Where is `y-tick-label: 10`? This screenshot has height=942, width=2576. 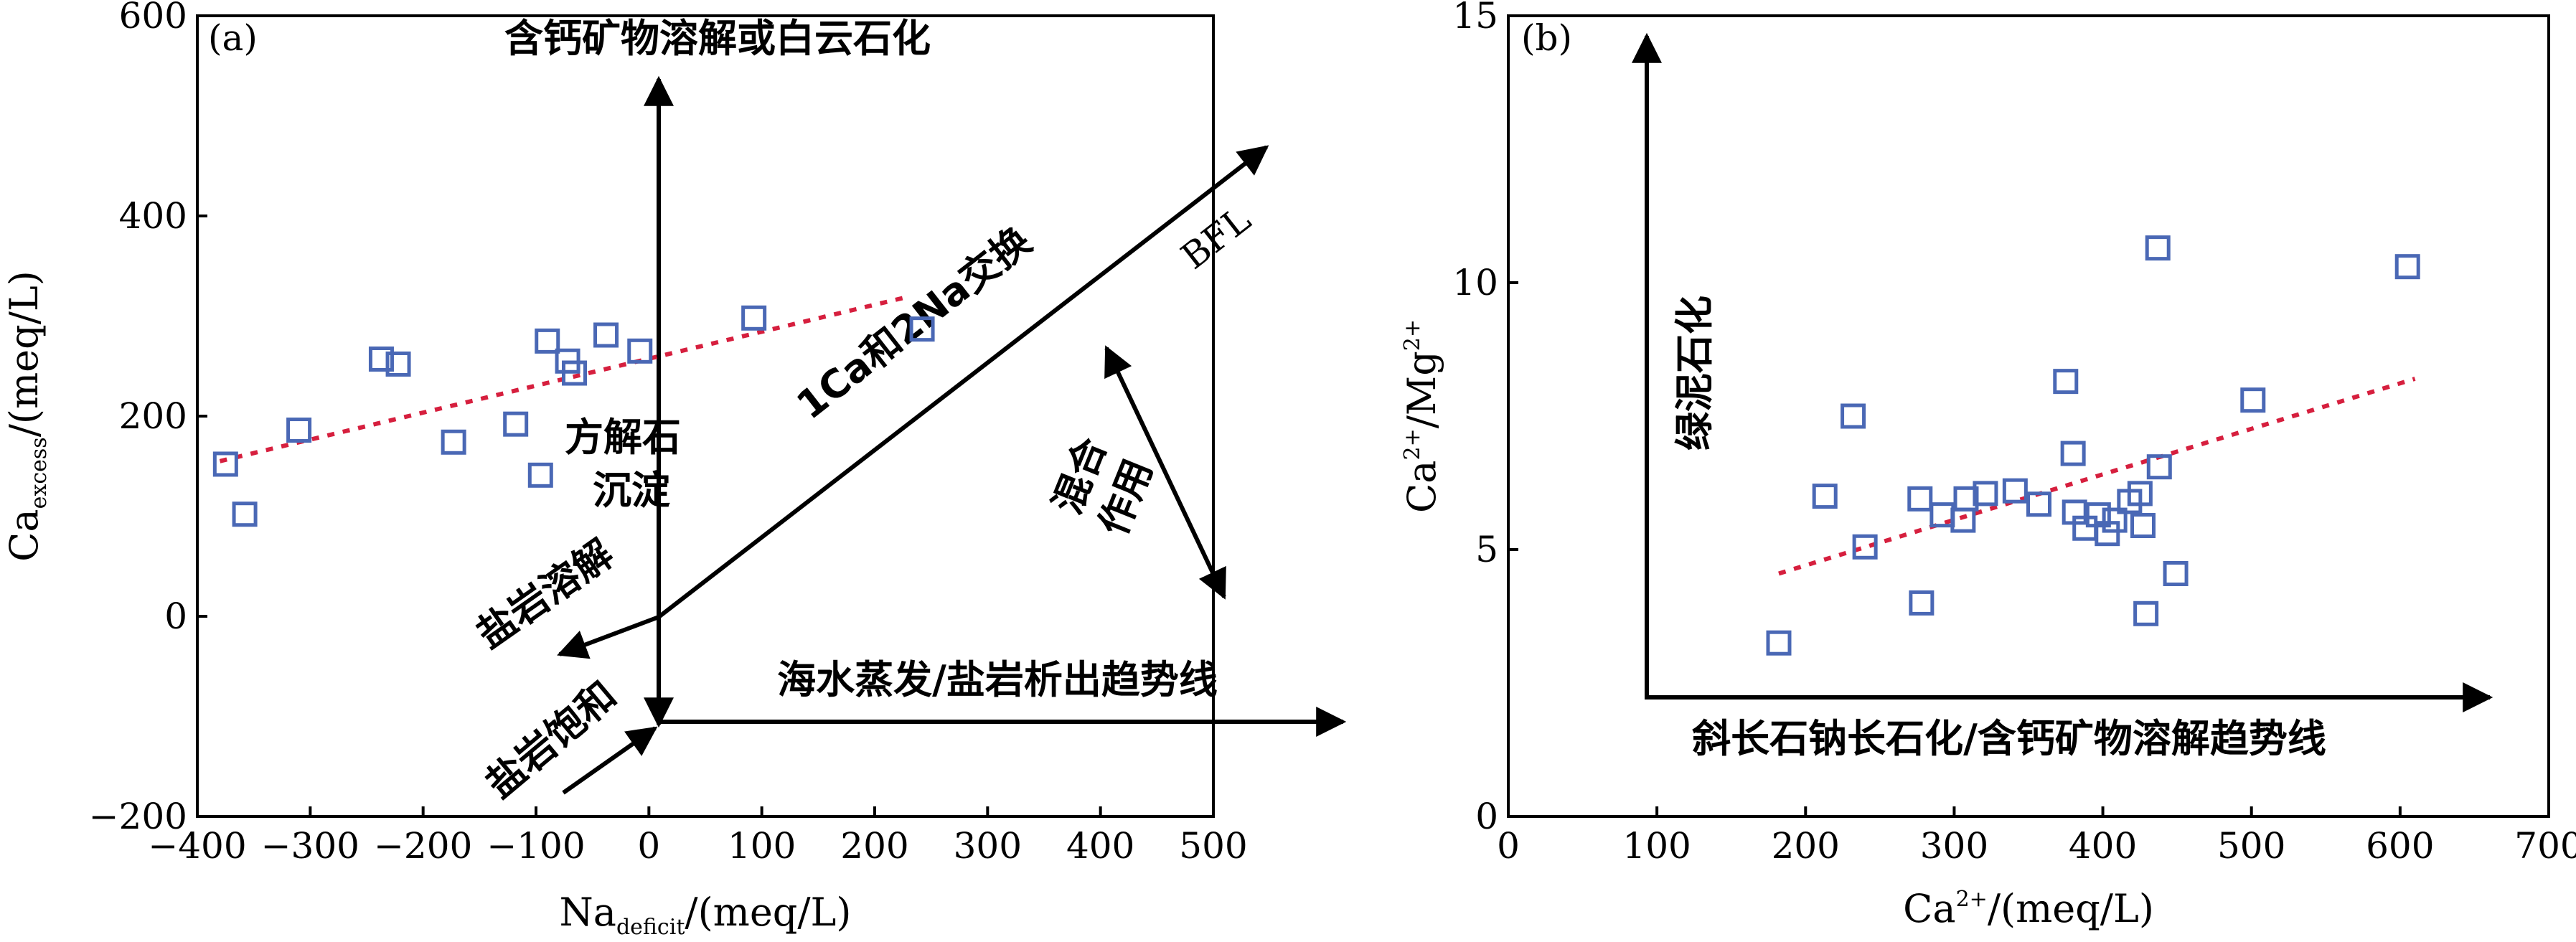
y-tick-label: 10 is located at coordinates (1475, 282).